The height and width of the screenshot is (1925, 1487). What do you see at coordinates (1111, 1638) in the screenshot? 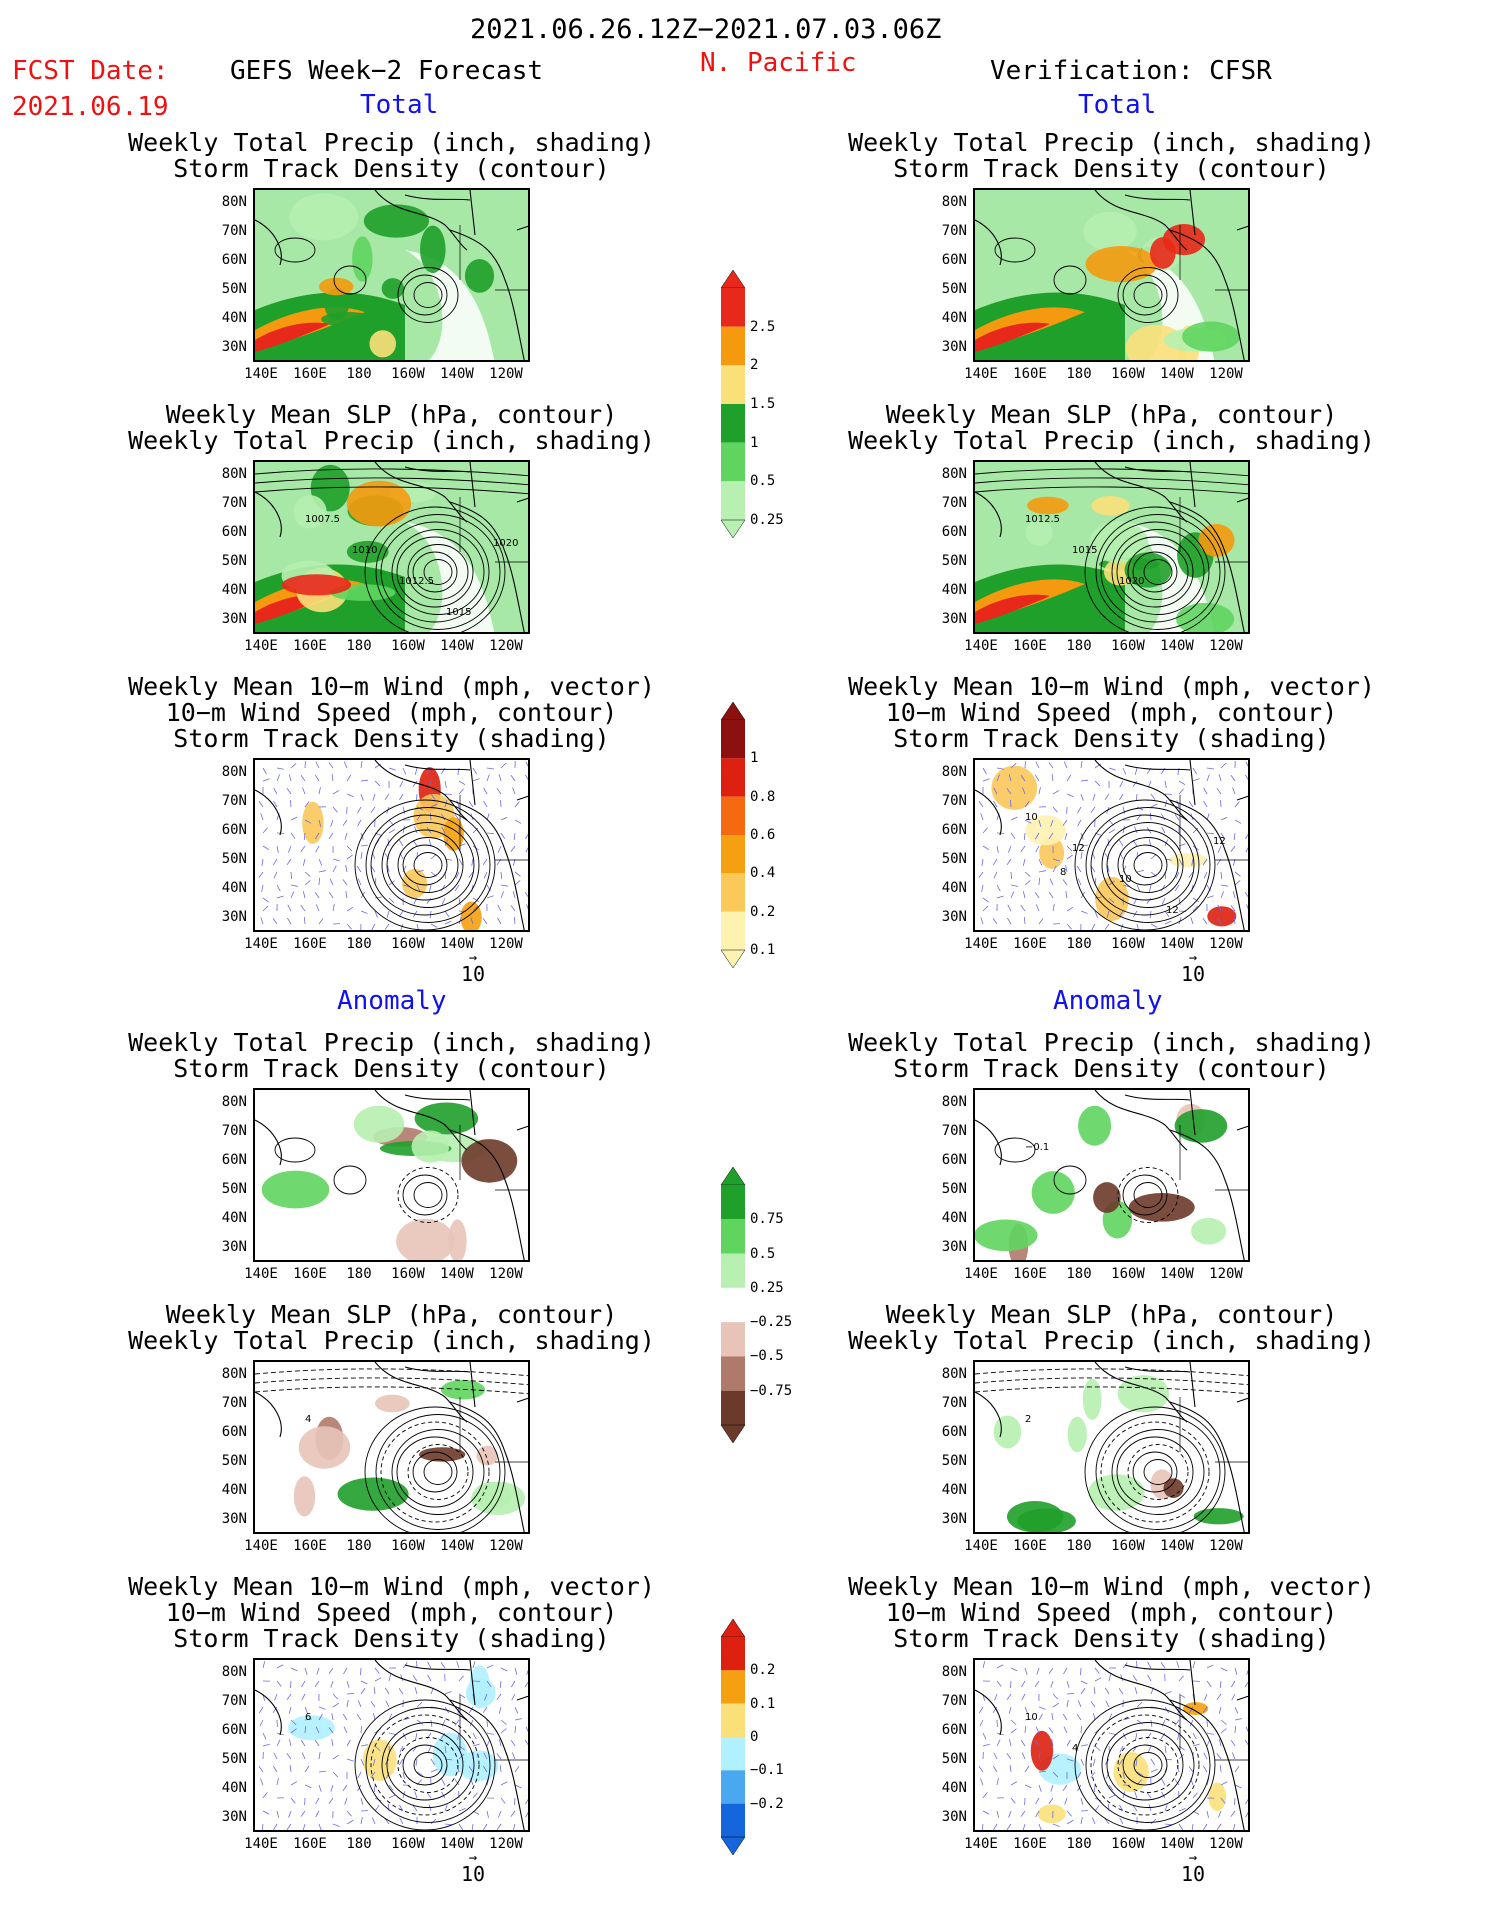
I see `panel-title: Storm Track Density (shading)` at bounding box center [1111, 1638].